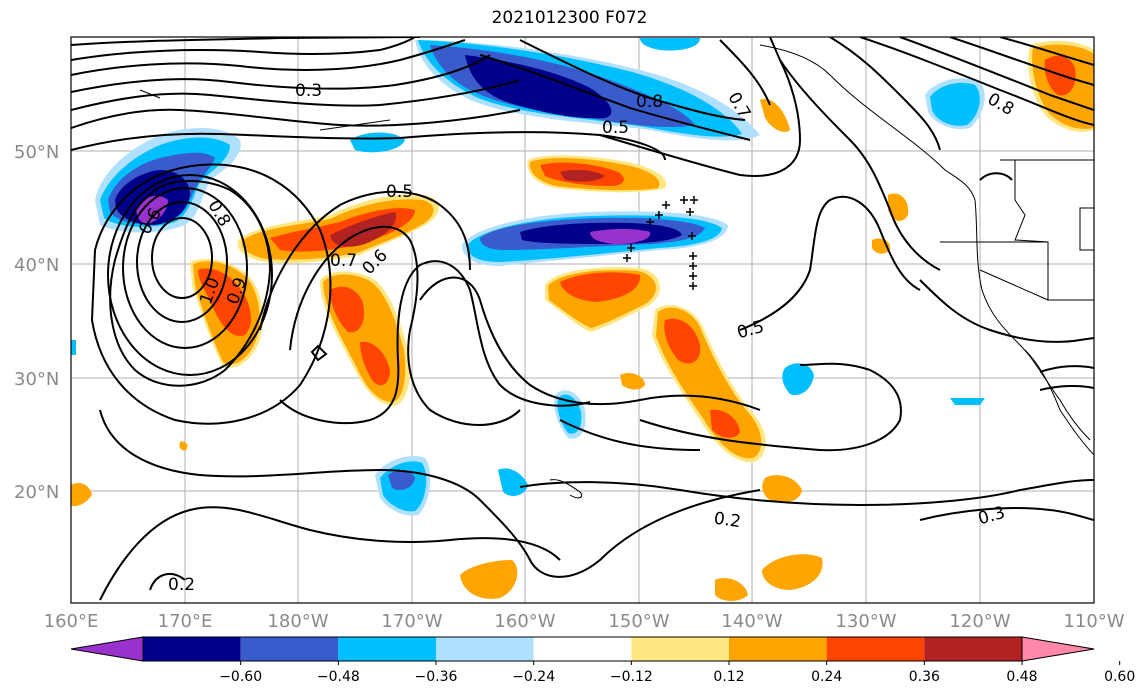 This screenshot has height=698, width=1139. Describe the element at coordinates (36, 379) in the screenshot. I see `lat-tick-label: 30°N` at that location.